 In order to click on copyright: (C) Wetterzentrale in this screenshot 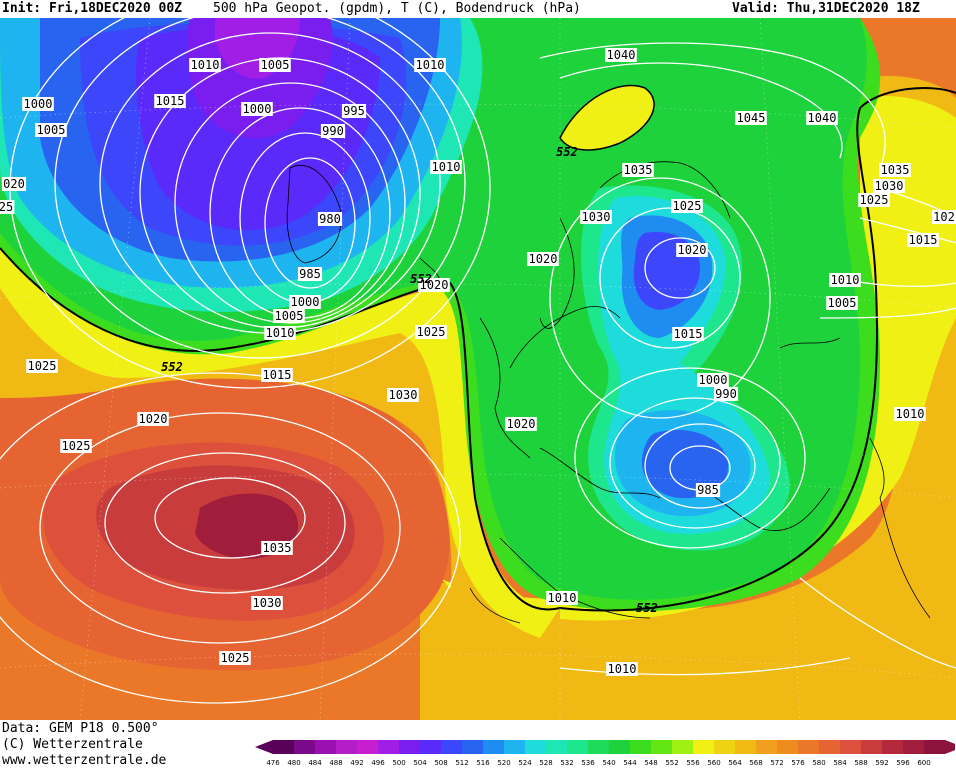, I will do `click(72, 744)`.